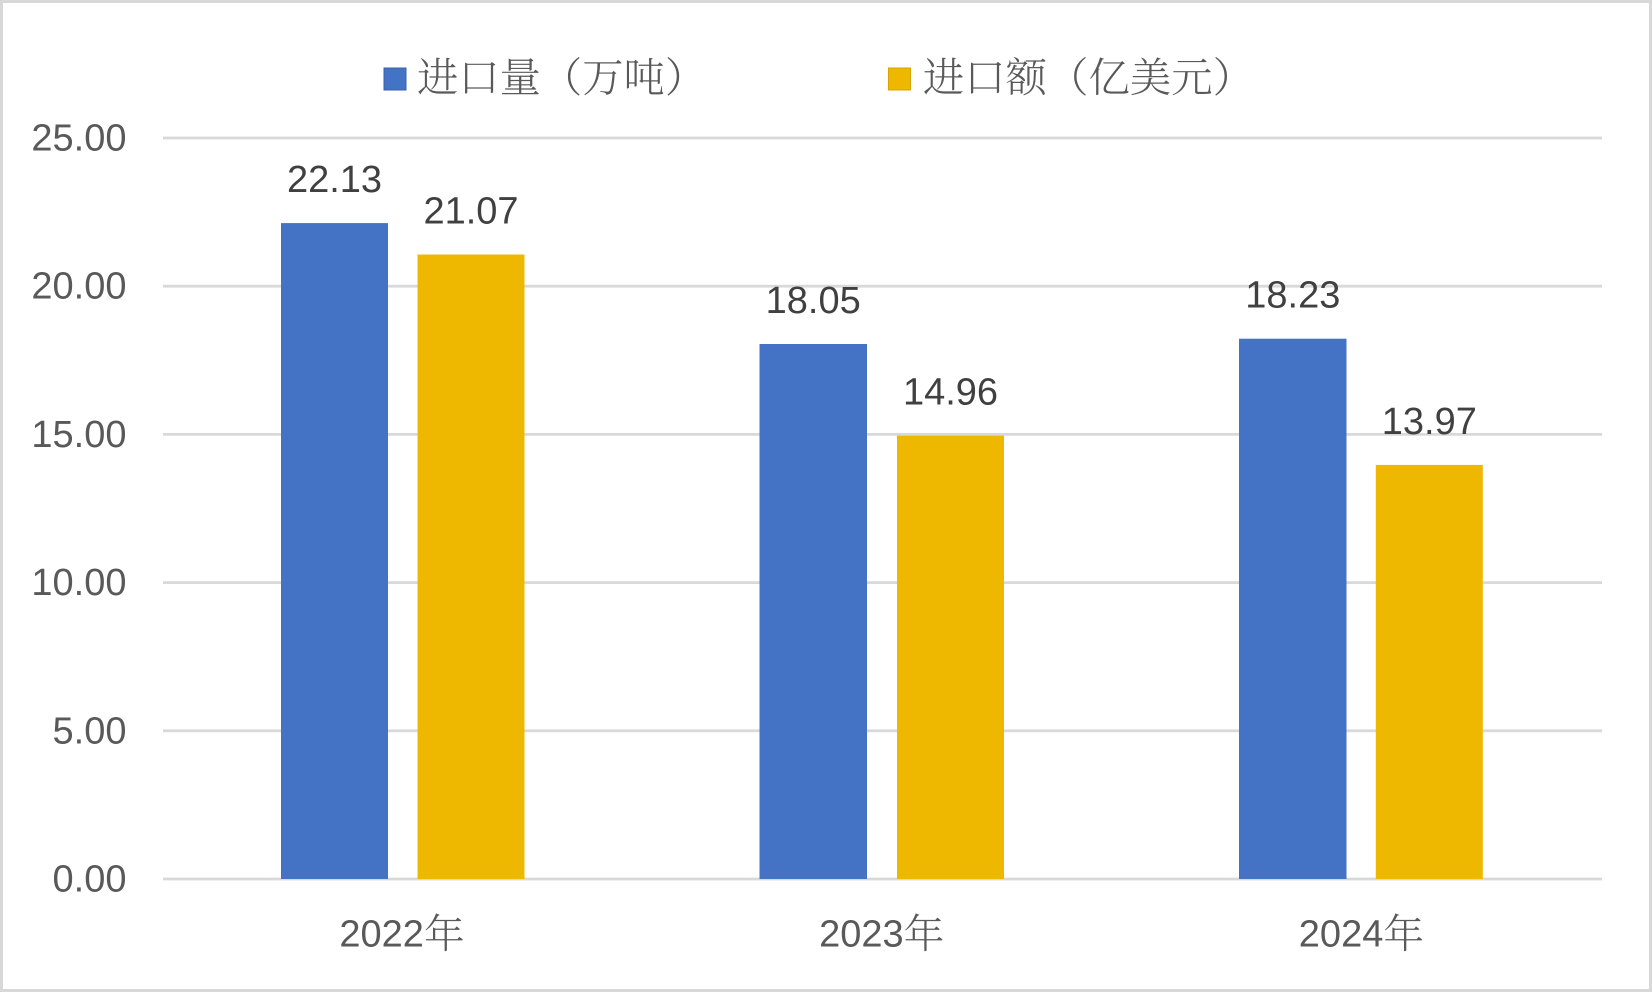 Image resolution: width=1652 pixels, height=992 pixels. What do you see at coordinates (78, 583) in the screenshot?
I see `svg-text: 10.00` at bounding box center [78, 583].